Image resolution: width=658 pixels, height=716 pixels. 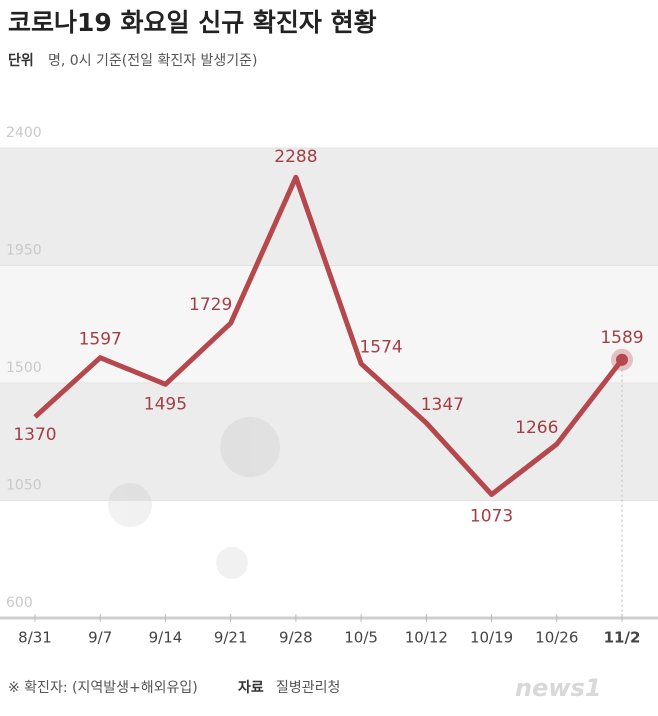 I want to click on x-tick-label: 9/7, so click(x=100, y=638).